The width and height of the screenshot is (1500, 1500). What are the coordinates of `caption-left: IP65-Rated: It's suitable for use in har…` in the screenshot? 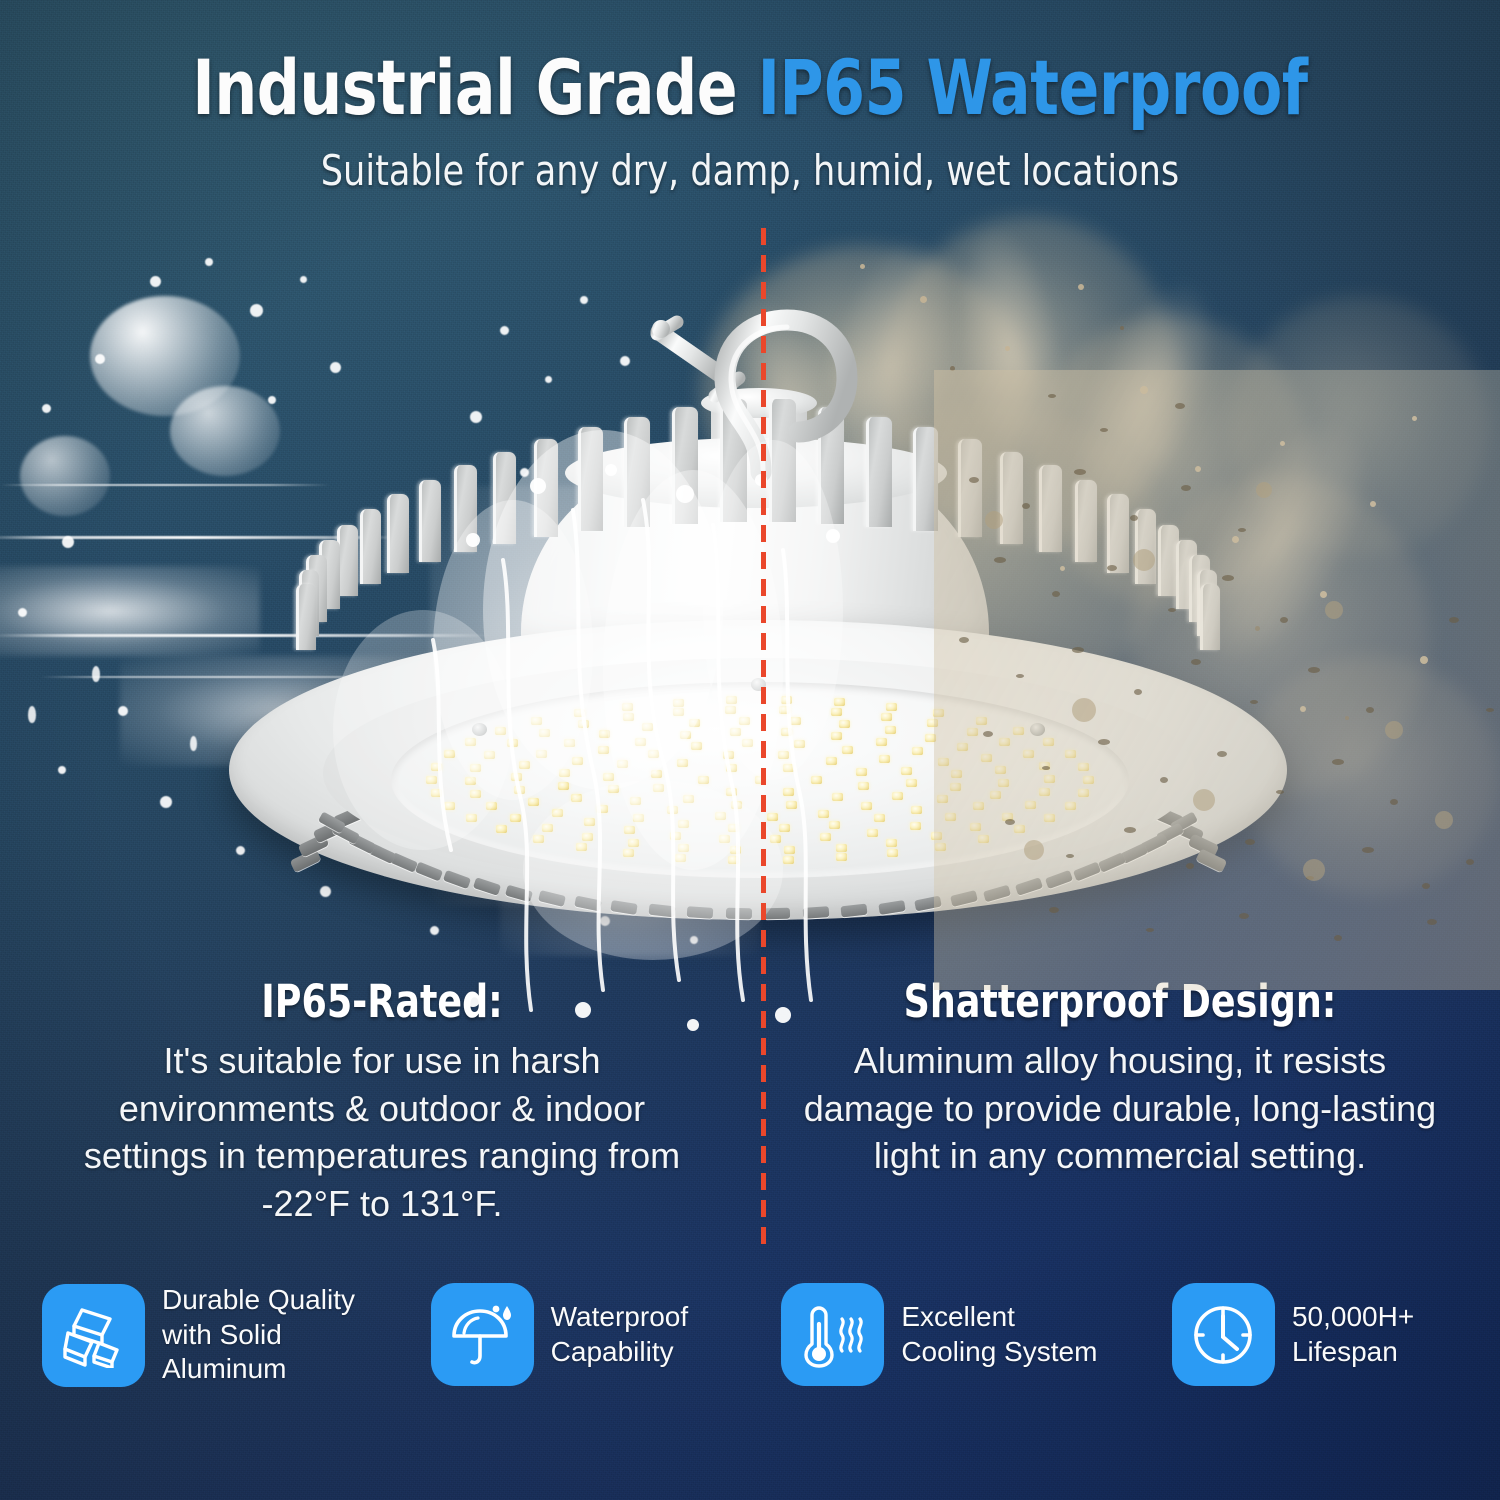 It's located at (382, 1101).